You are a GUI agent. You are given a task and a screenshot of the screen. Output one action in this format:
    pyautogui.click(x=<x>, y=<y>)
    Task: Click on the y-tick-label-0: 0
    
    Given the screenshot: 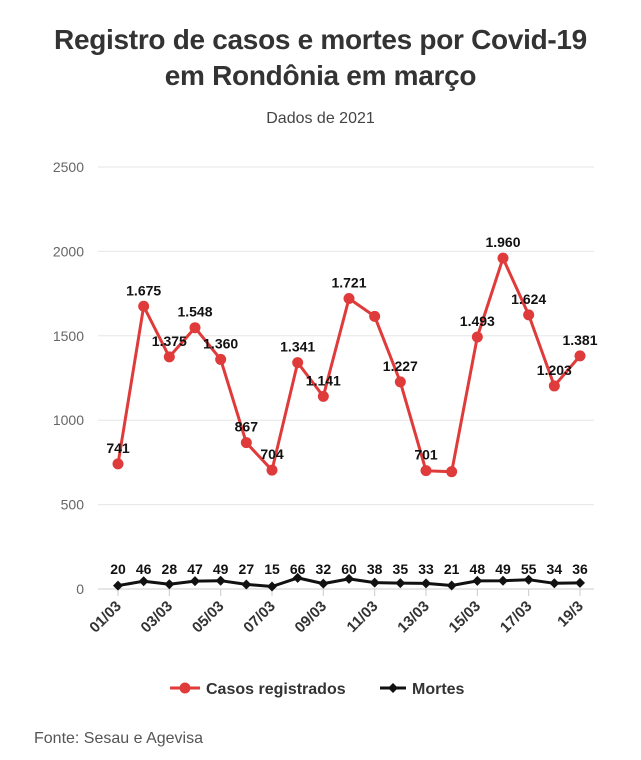 What is the action you would take?
    pyautogui.click(x=80, y=589)
    